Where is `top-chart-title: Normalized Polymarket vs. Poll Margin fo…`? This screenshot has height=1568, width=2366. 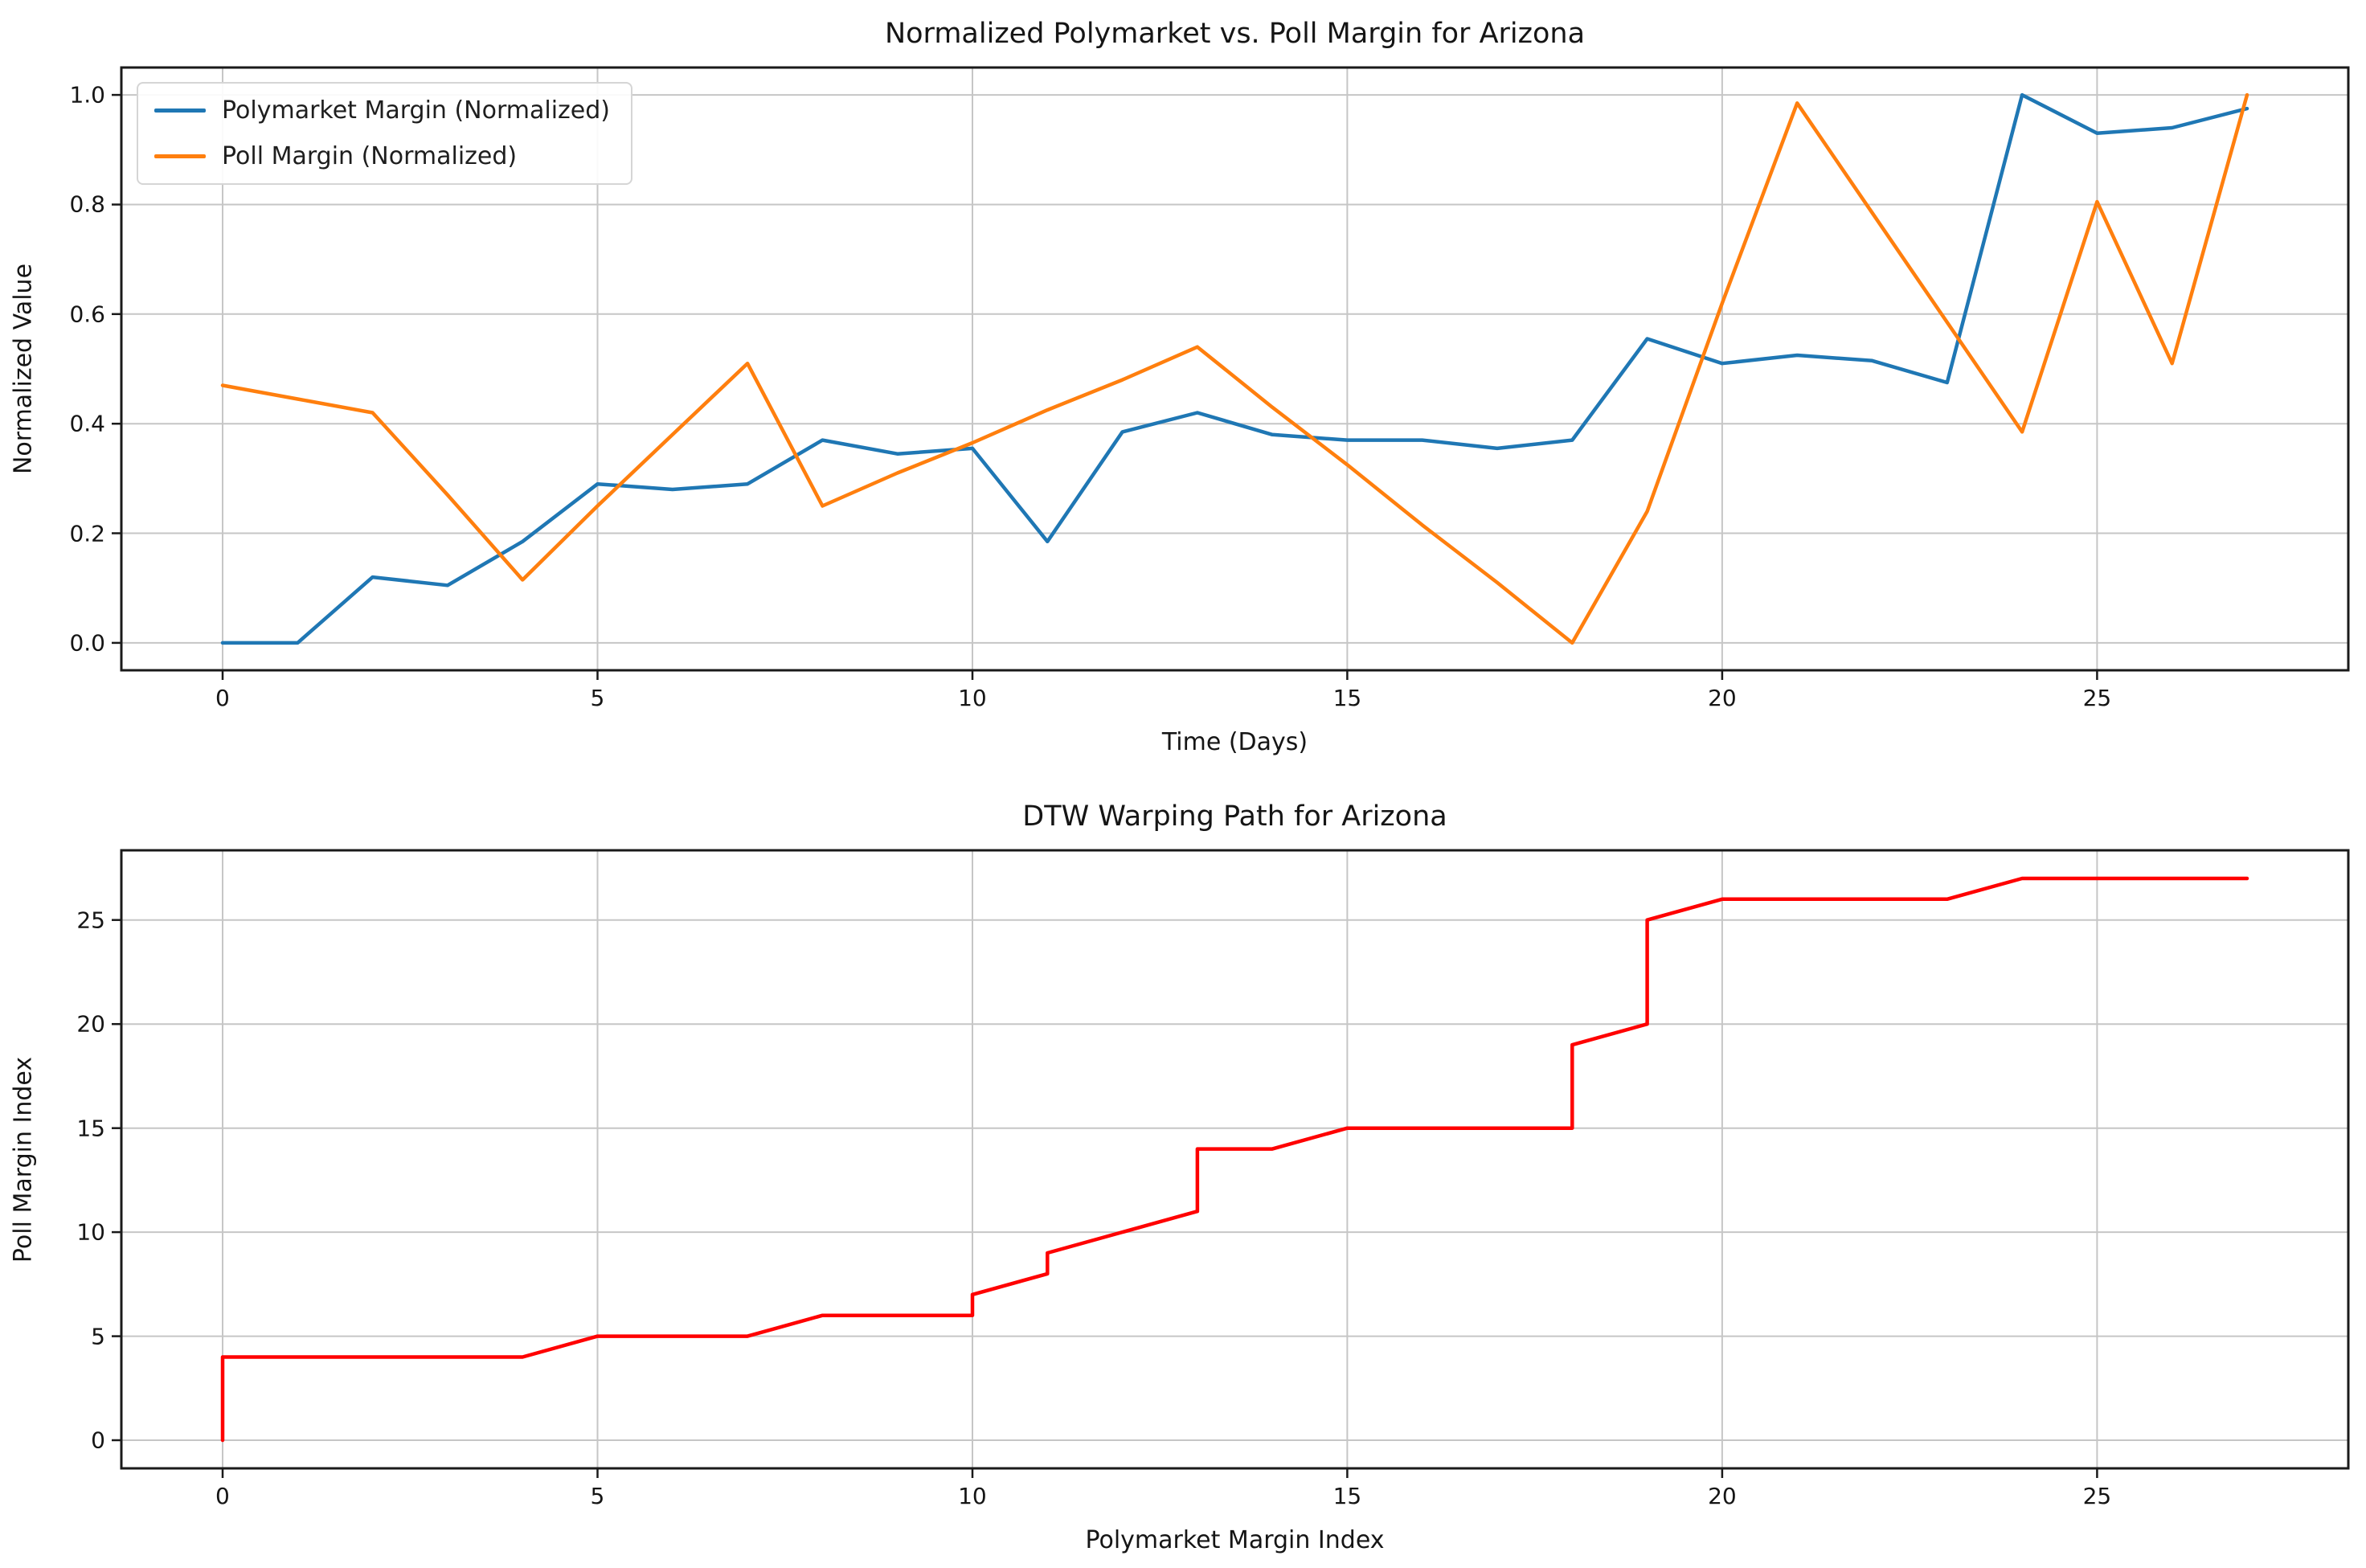
top-chart-title: Normalized Polymarket vs. Poll Margin fo… is located at coordinates (1235, 34).